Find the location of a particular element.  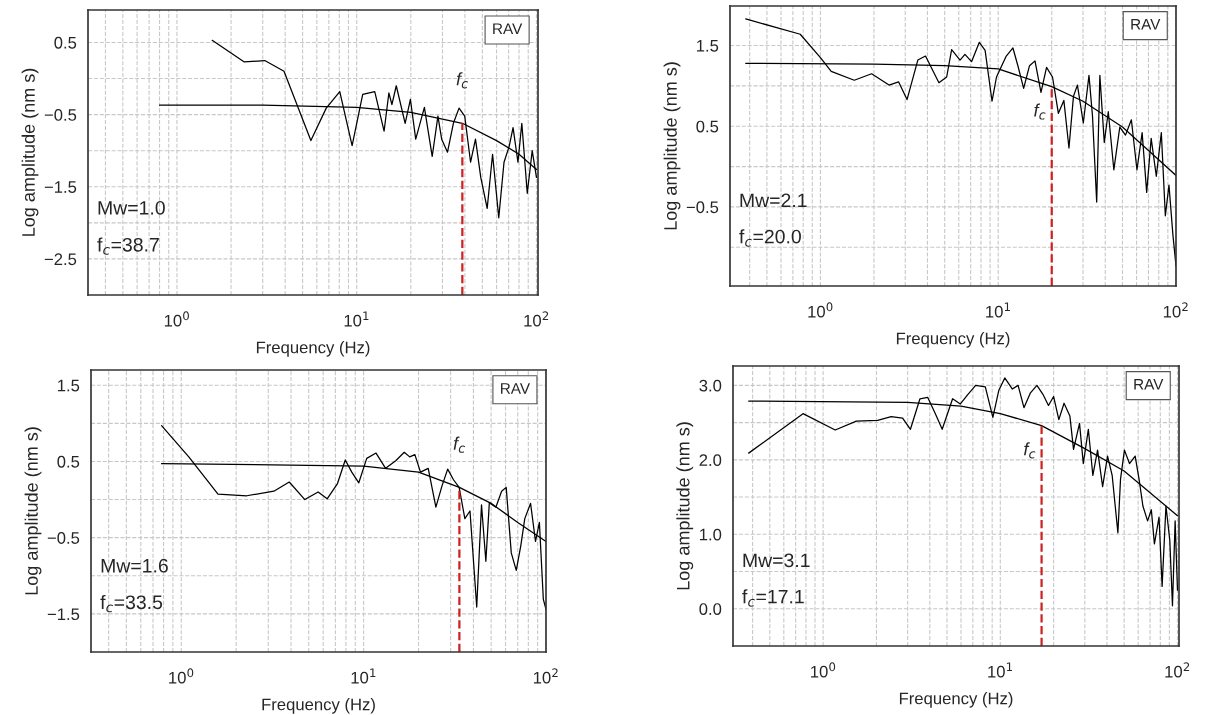

annotation: f$_{c}$=20.0 is located at coordinates (770, 238).